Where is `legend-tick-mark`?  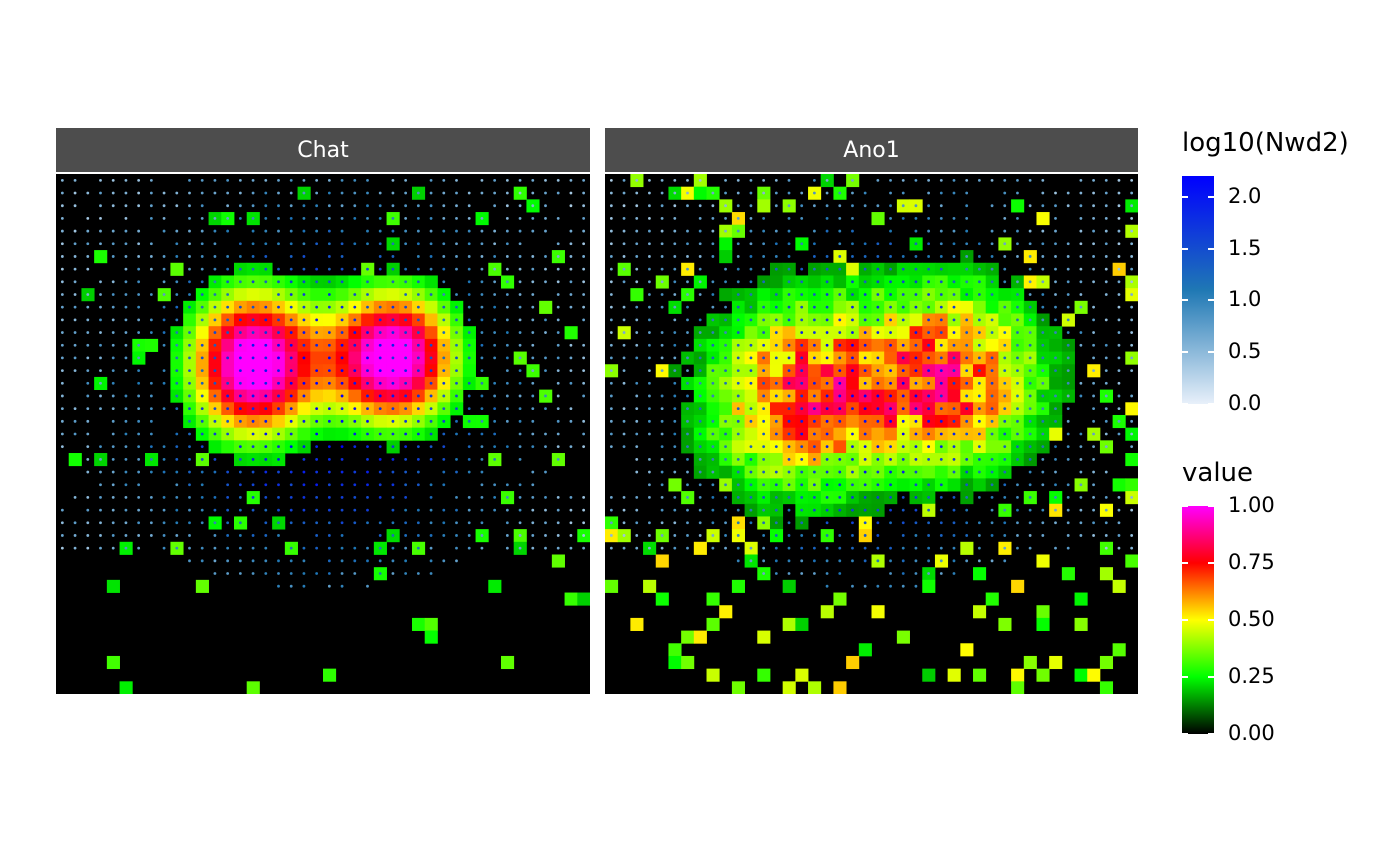 legend-tick-mark is located at coordinates (1185, 677).